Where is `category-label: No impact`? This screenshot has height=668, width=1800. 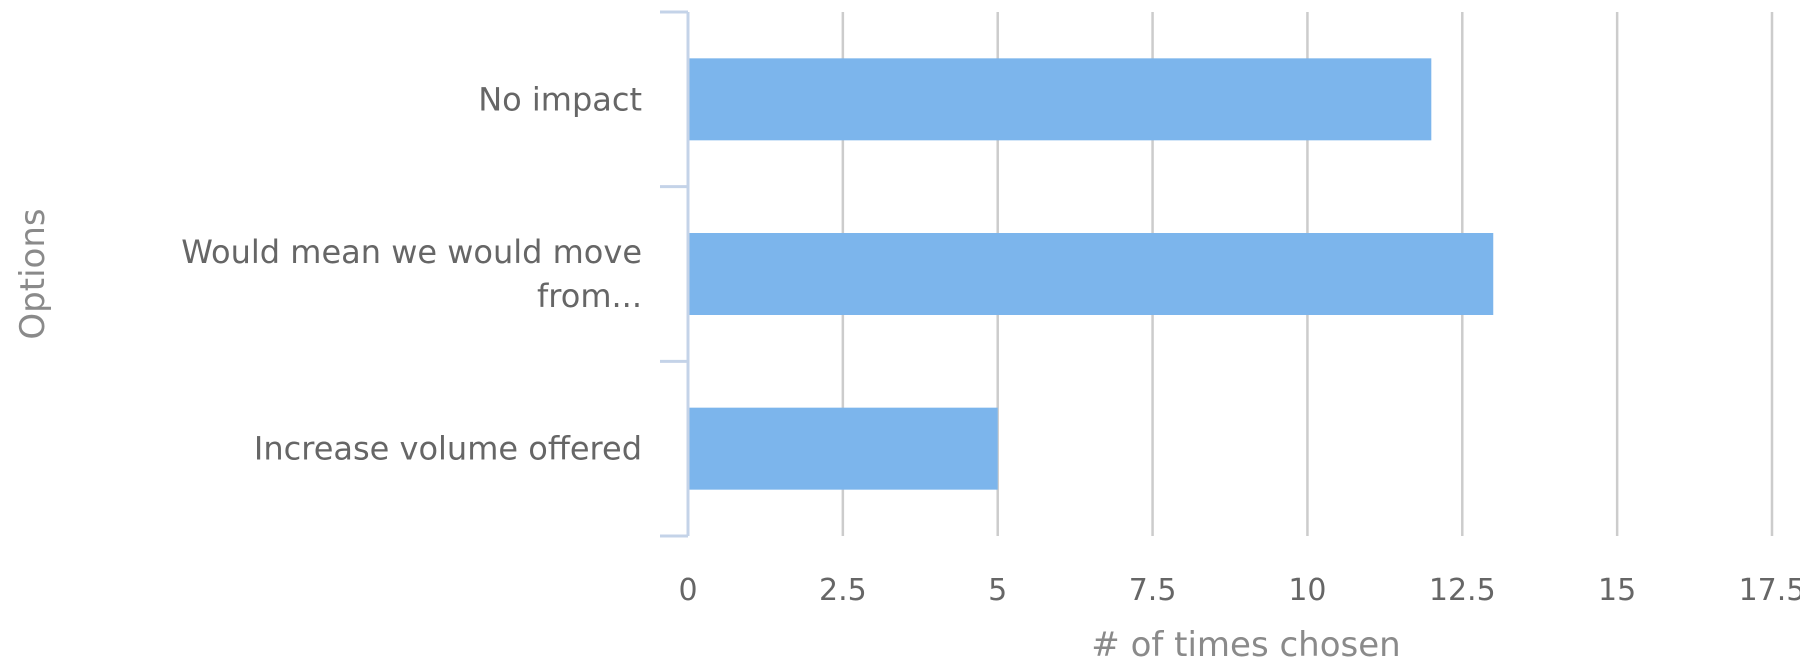 category-label: No impact is located at coordinates (560, 99).